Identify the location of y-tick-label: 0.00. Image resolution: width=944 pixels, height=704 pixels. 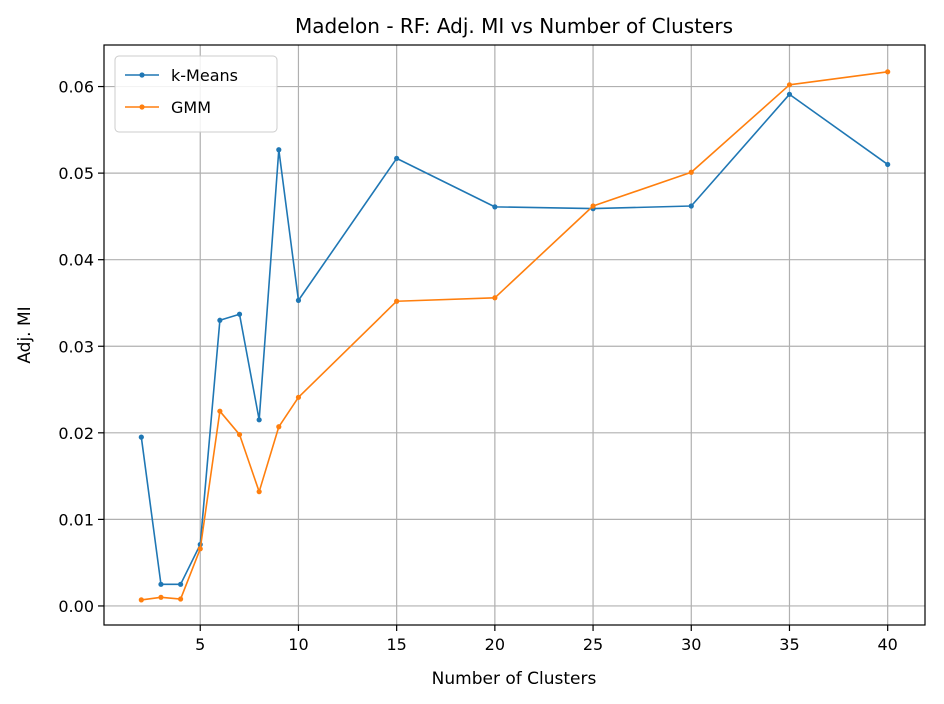
(76, 606).